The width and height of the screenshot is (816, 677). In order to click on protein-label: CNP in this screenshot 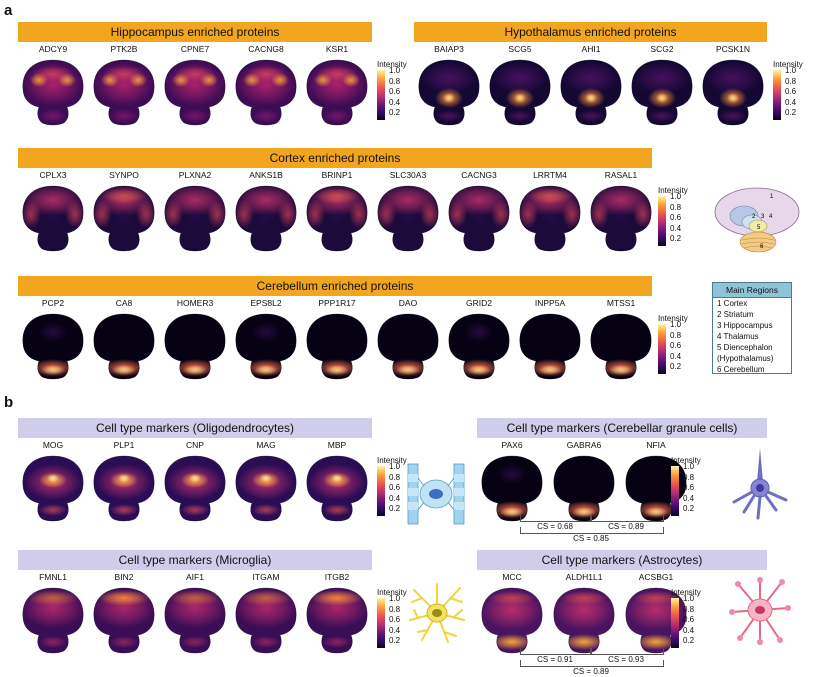, I will do `click(195, 445)`.